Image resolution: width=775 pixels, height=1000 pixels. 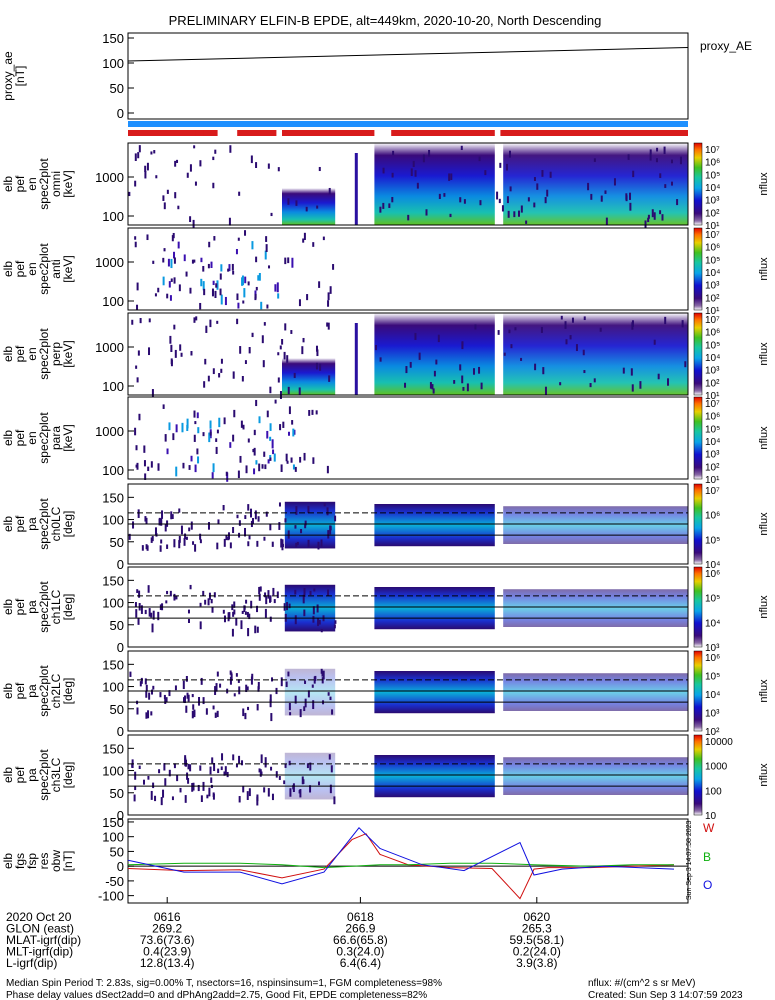 What do you see at coordinates (712, 467) in the screenshot?
I see `spec-para-cb-label: 10²` at bounding box center [712, 467].